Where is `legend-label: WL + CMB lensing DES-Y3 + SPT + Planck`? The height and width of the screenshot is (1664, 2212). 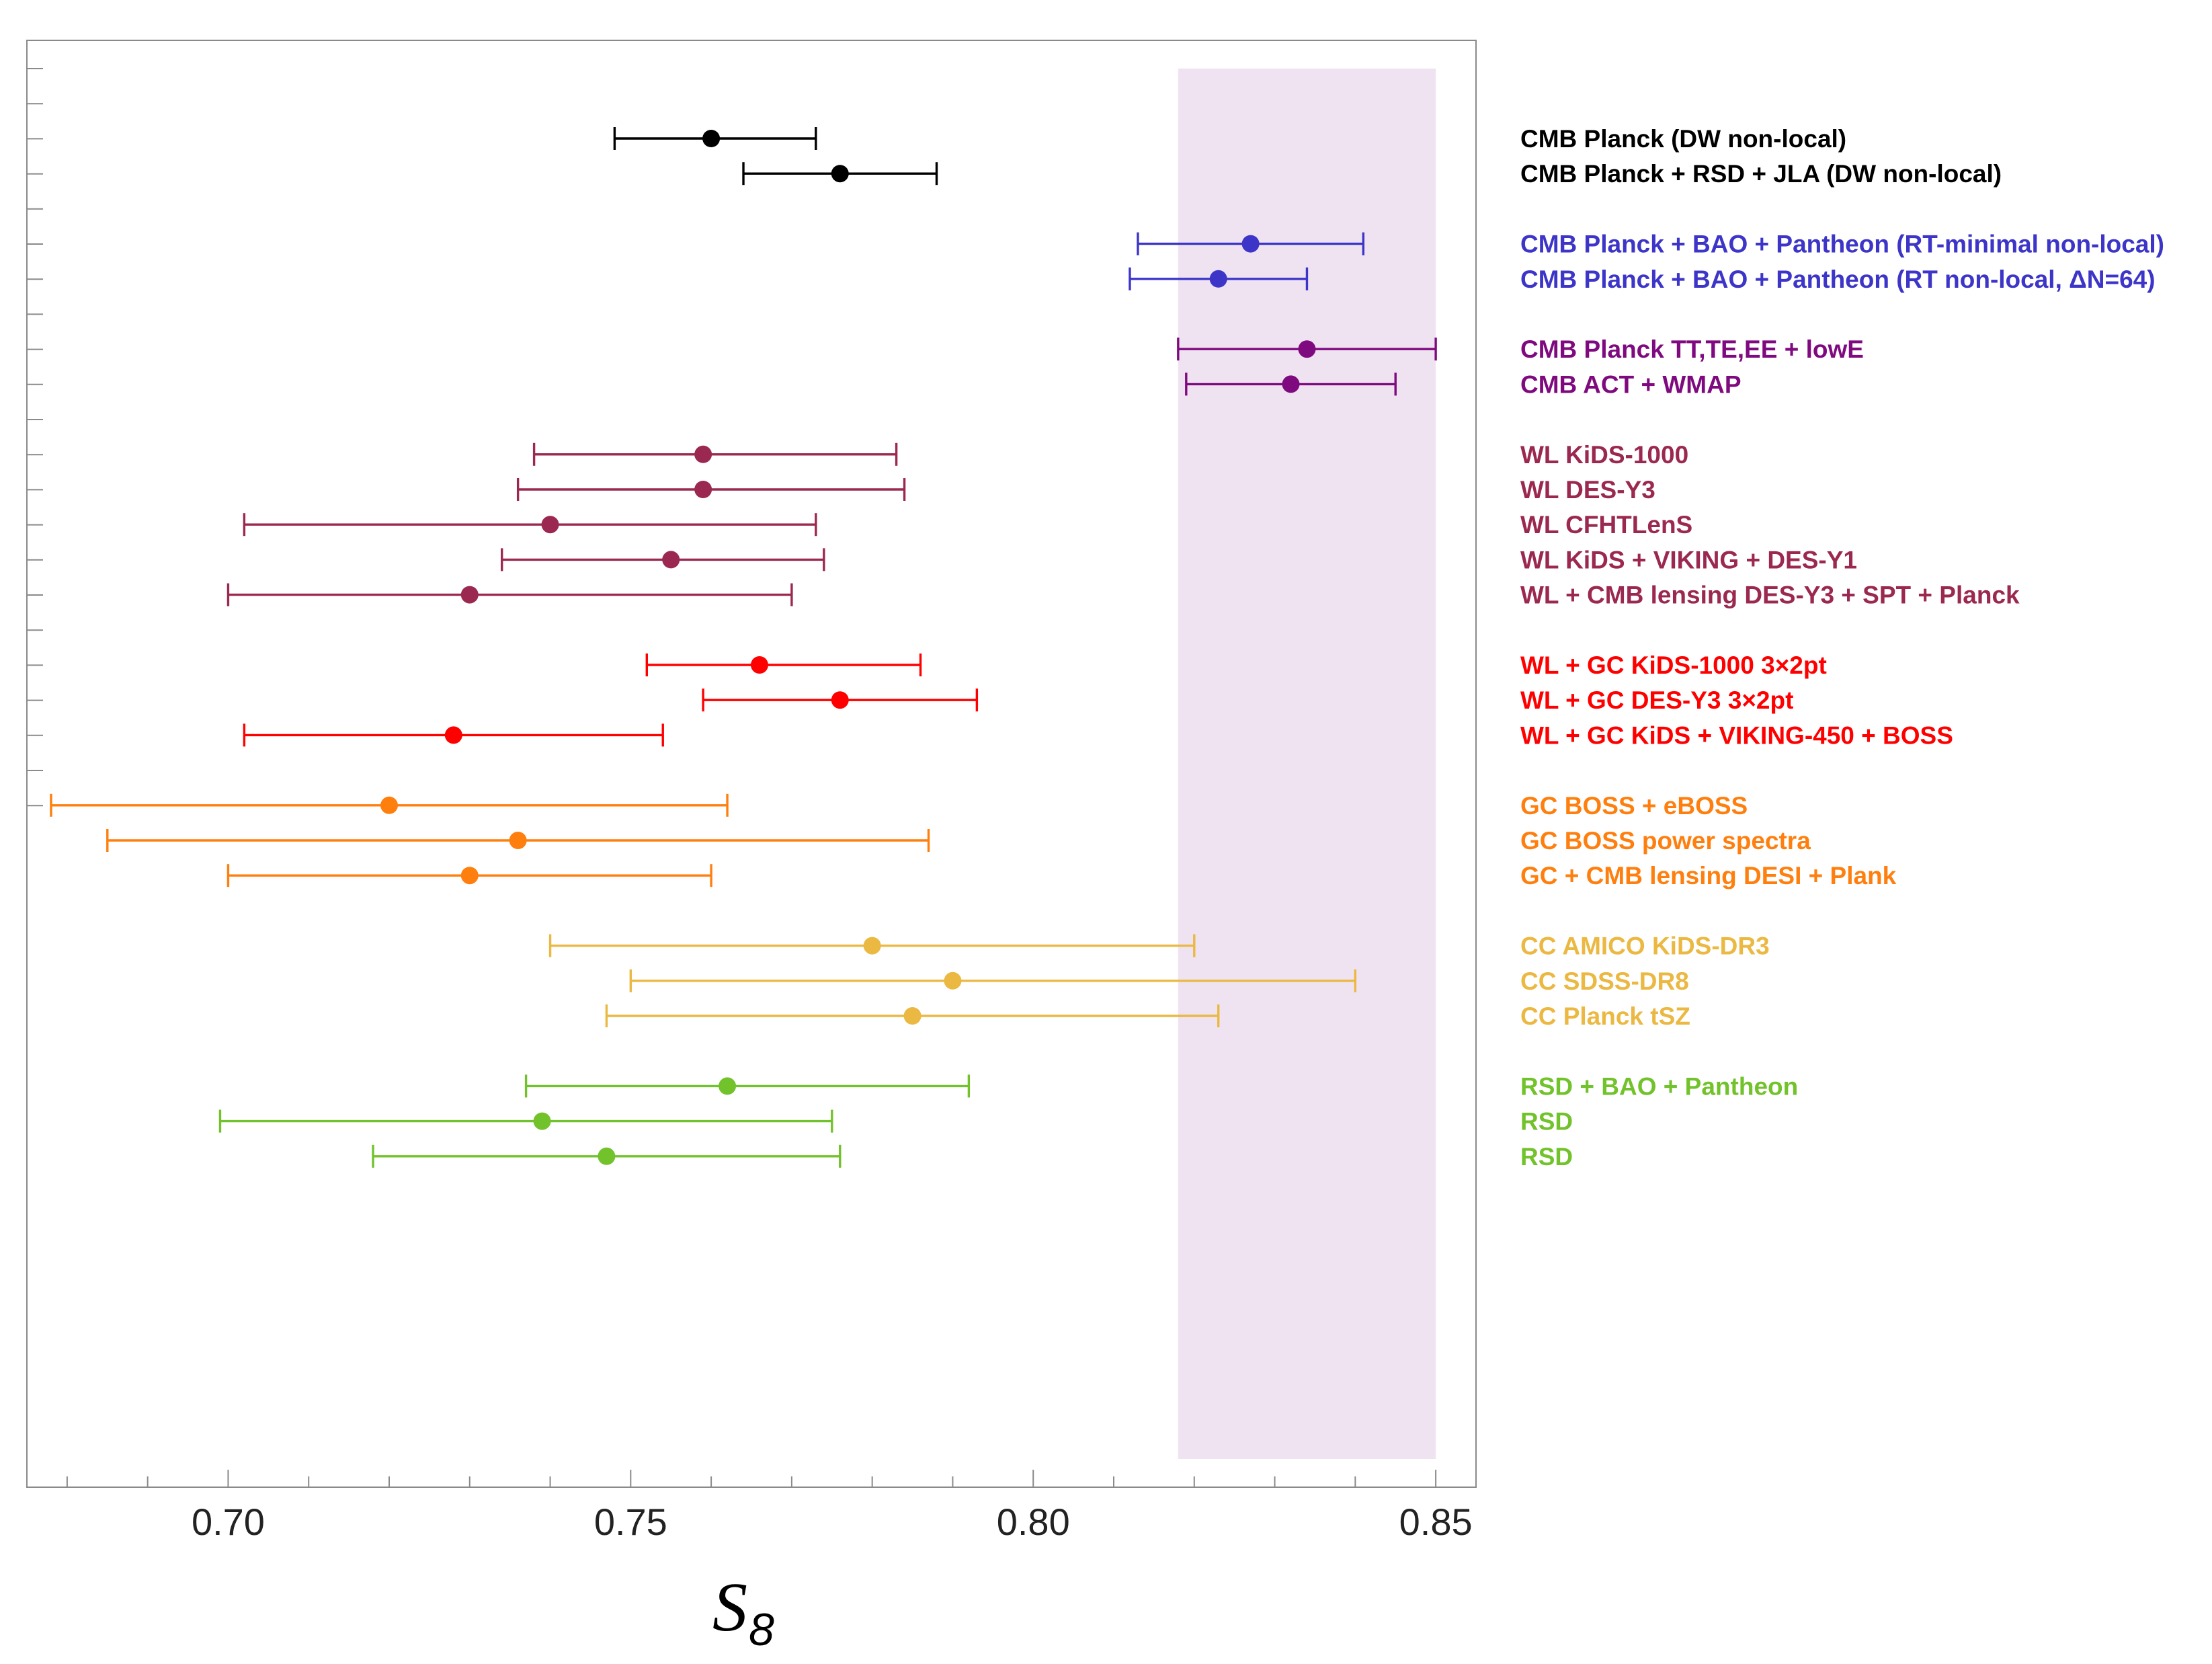 legend-label: WL + CMB lensing DES-Y3 + SPT + Planck is located at coordinates (1770, 595).